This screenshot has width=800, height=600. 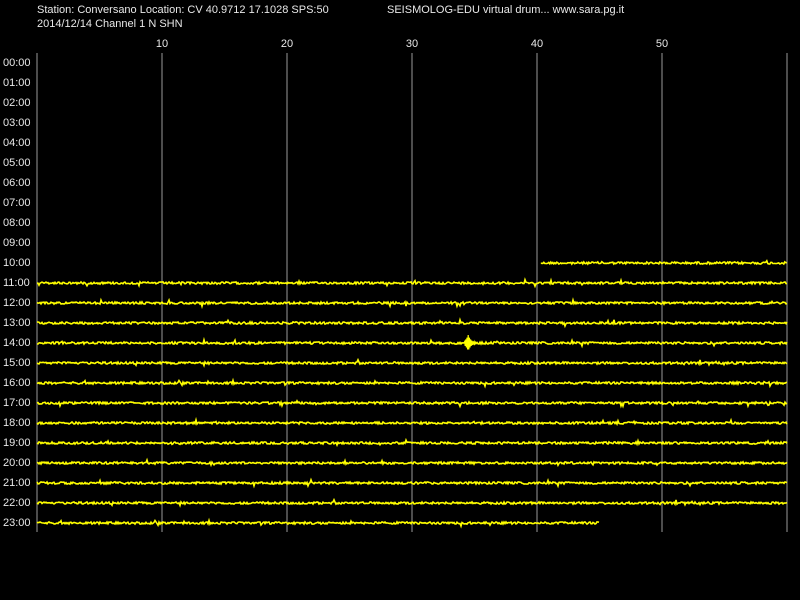 What do you see at coordinates (17, 103) in the screenshot?
I see `hour-label: 02:00` at bounding box center [17, 103].